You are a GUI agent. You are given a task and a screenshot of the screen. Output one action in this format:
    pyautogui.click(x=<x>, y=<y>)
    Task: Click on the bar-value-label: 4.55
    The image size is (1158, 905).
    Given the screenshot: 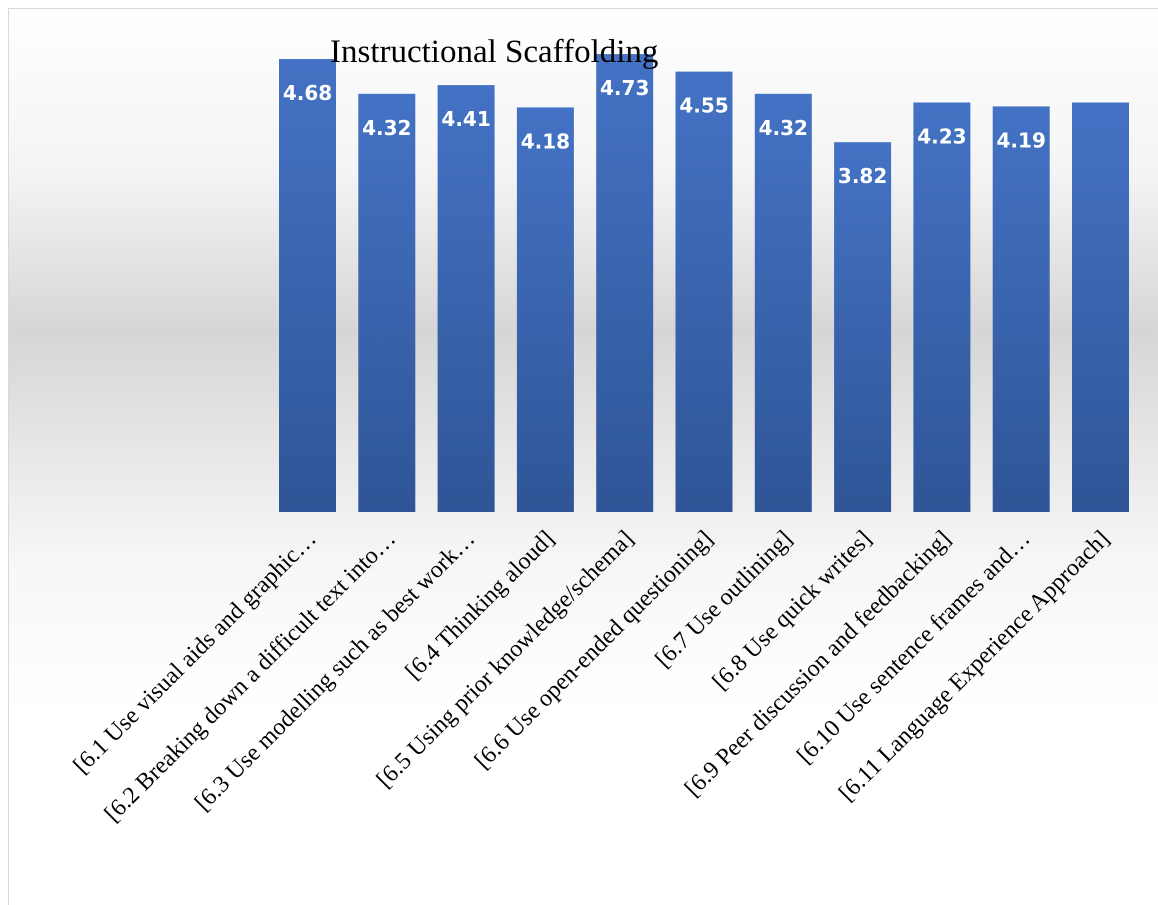 What is the action you would take?
    pyautogui.click(x=703, y=106)
    